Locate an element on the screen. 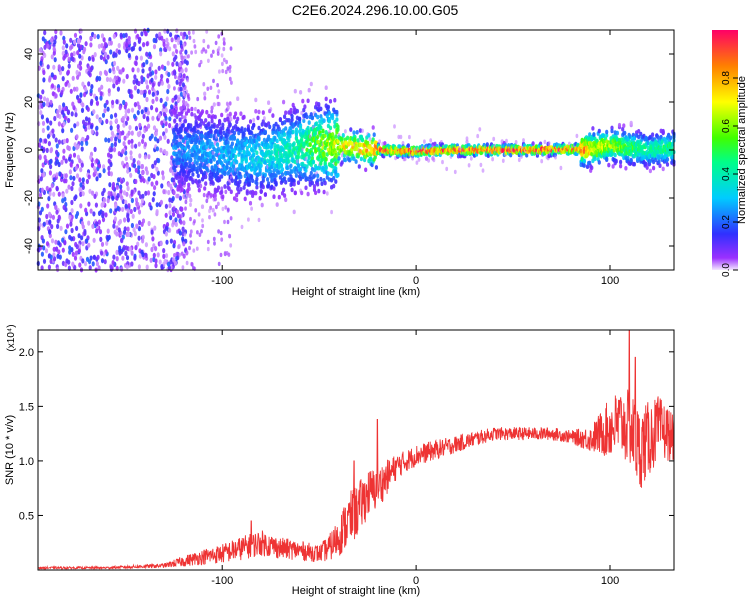 Image resolution: width=750 pixels, height=600 pixels. y-tick-label: 1.0 is located at coordinates (26, 462).